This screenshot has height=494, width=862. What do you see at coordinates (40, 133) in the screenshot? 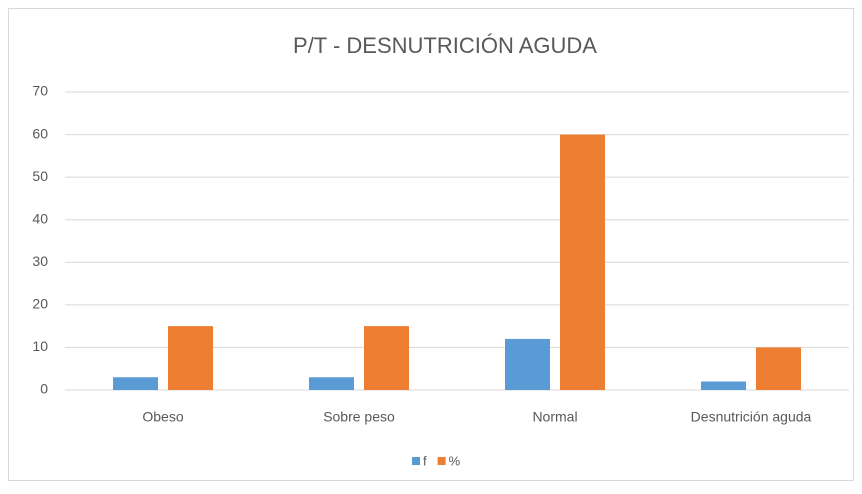
I see `y-tick-label: 60` at bounding box center [40, 133].